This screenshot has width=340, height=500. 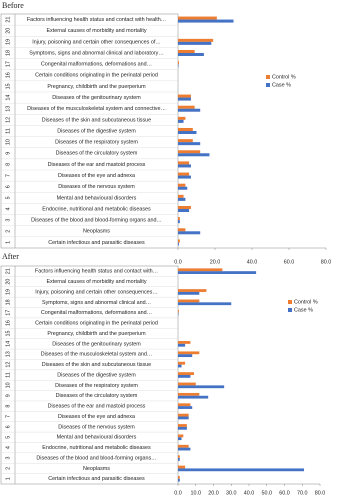 What do you see at coordinates (13, 5) in the screenshot?
I see `panel-title: Before` at bounding box center [13, 5].